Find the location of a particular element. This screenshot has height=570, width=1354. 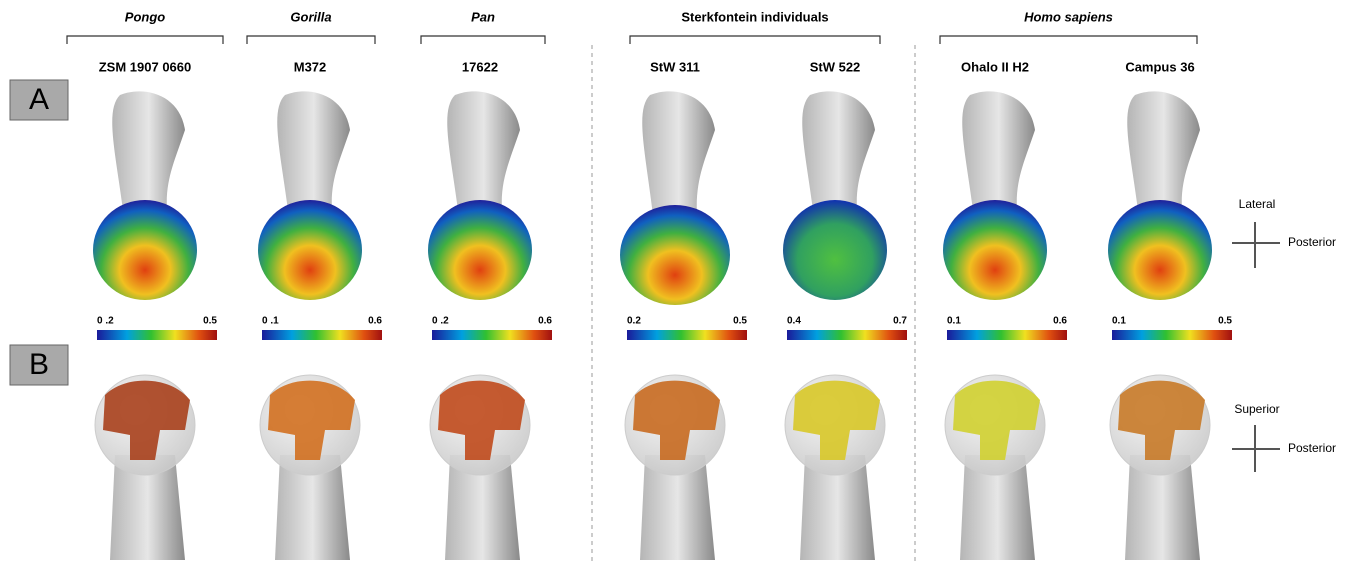

specimen-name: 17622 is located at coordinates (480, 66).